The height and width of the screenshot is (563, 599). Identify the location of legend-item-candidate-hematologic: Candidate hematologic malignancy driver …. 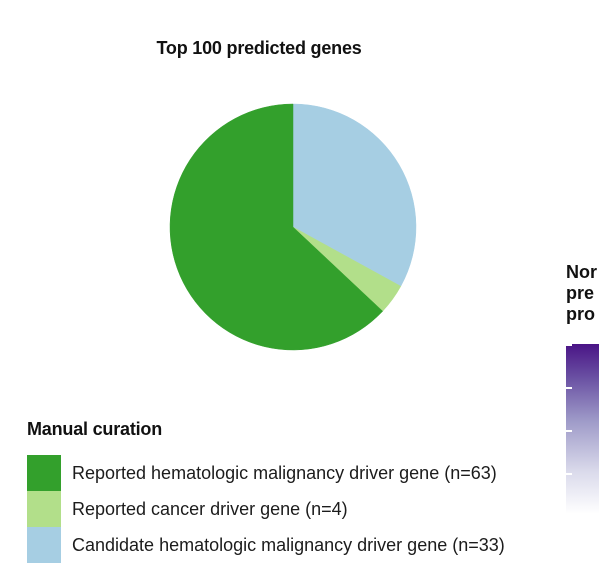
(266, 545).